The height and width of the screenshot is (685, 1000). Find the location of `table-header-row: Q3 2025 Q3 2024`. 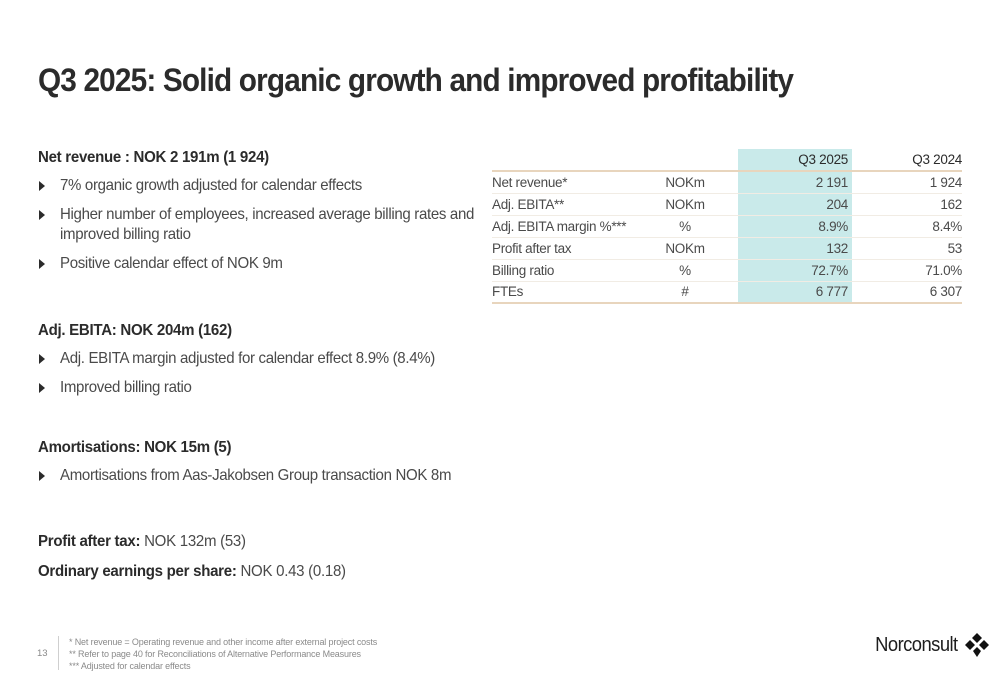

table-header-row: Q3 2025 Q3 2024 is located at coordinates (727, 160).